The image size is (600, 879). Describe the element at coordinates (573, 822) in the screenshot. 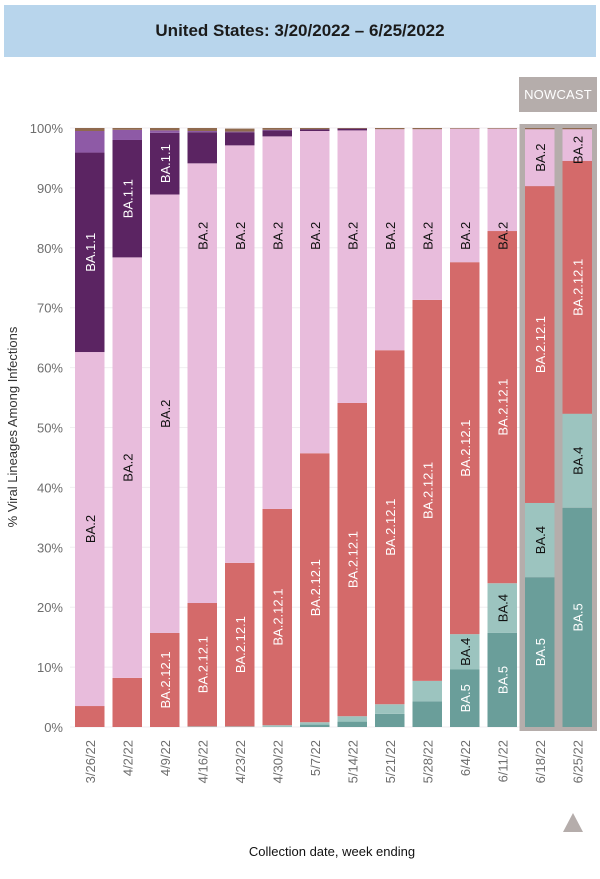

I see `scroll-up-arrow-icon` at that location.